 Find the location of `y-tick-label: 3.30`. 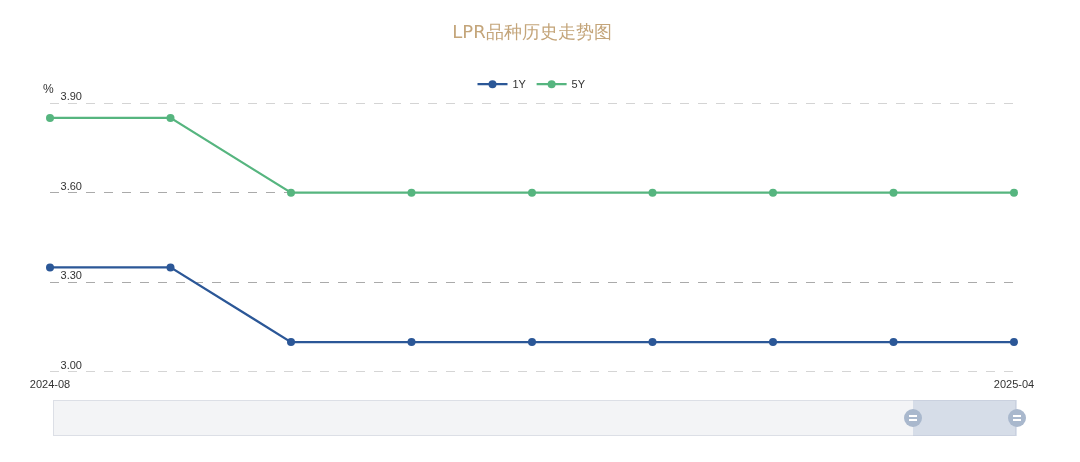

y-tick-label: 3.30 is located at coordinates (71, 275).